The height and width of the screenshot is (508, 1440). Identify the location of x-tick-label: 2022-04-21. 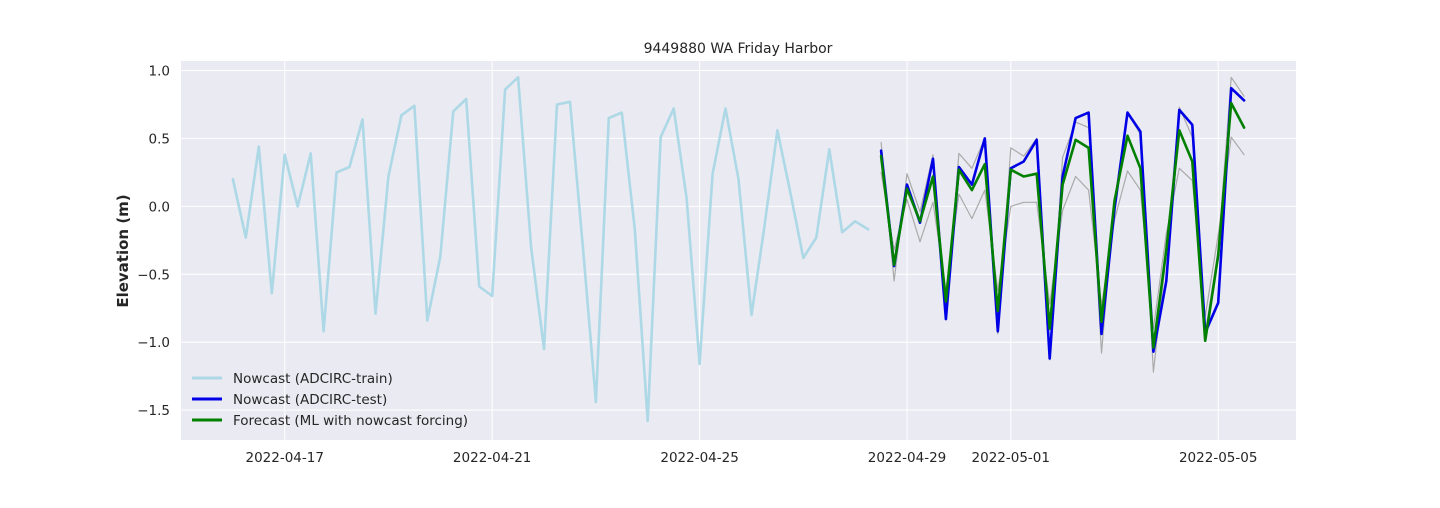
(492, 458).